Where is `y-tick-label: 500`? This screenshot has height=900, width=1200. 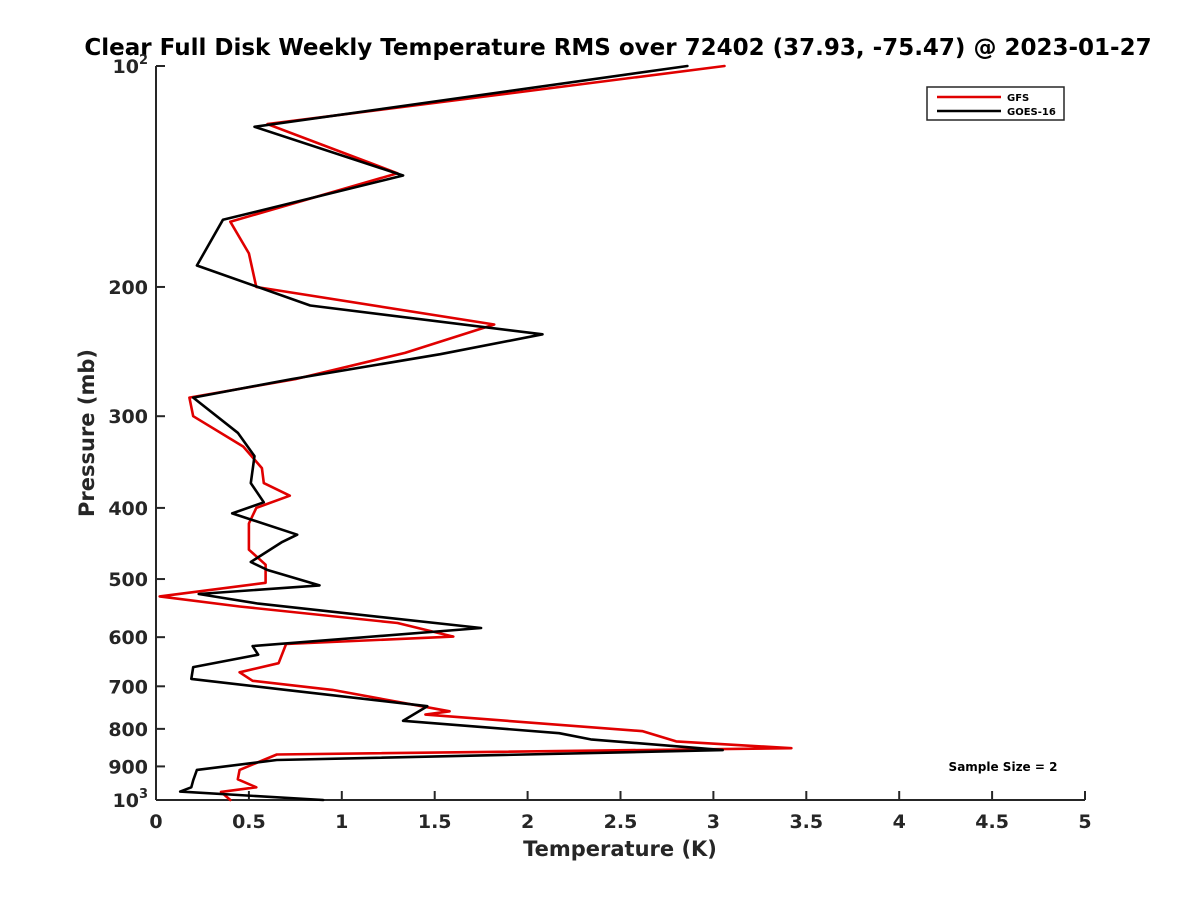
y-tick-label: 500 is located at coordinates (128, 580).